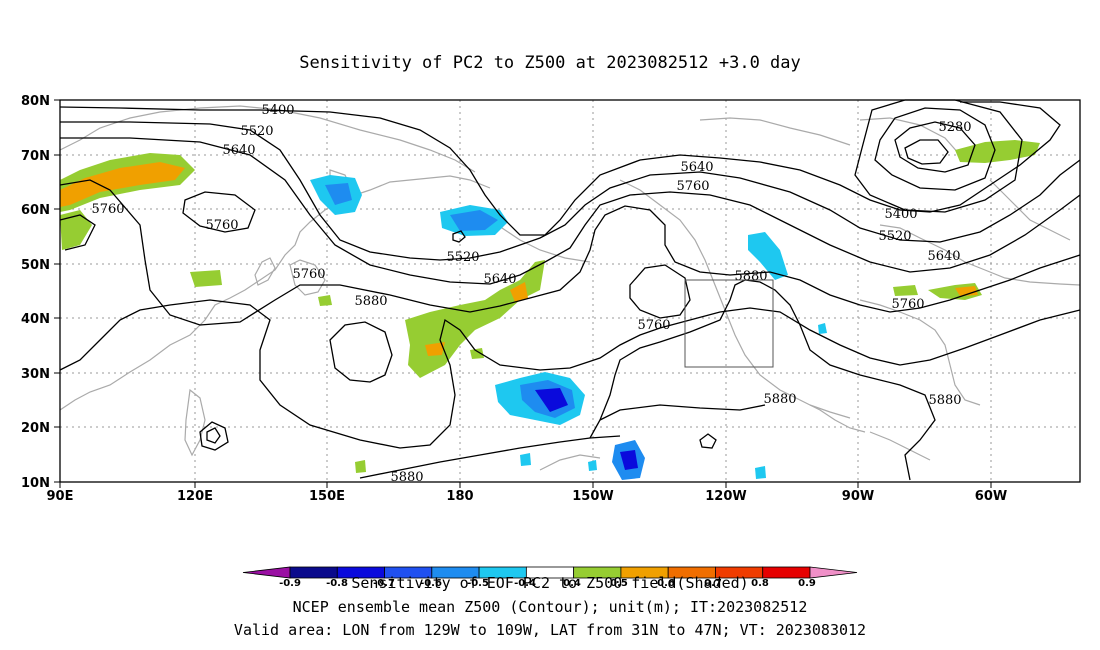  I want to click on lon-tick-label: 150E, so click(327, 496).